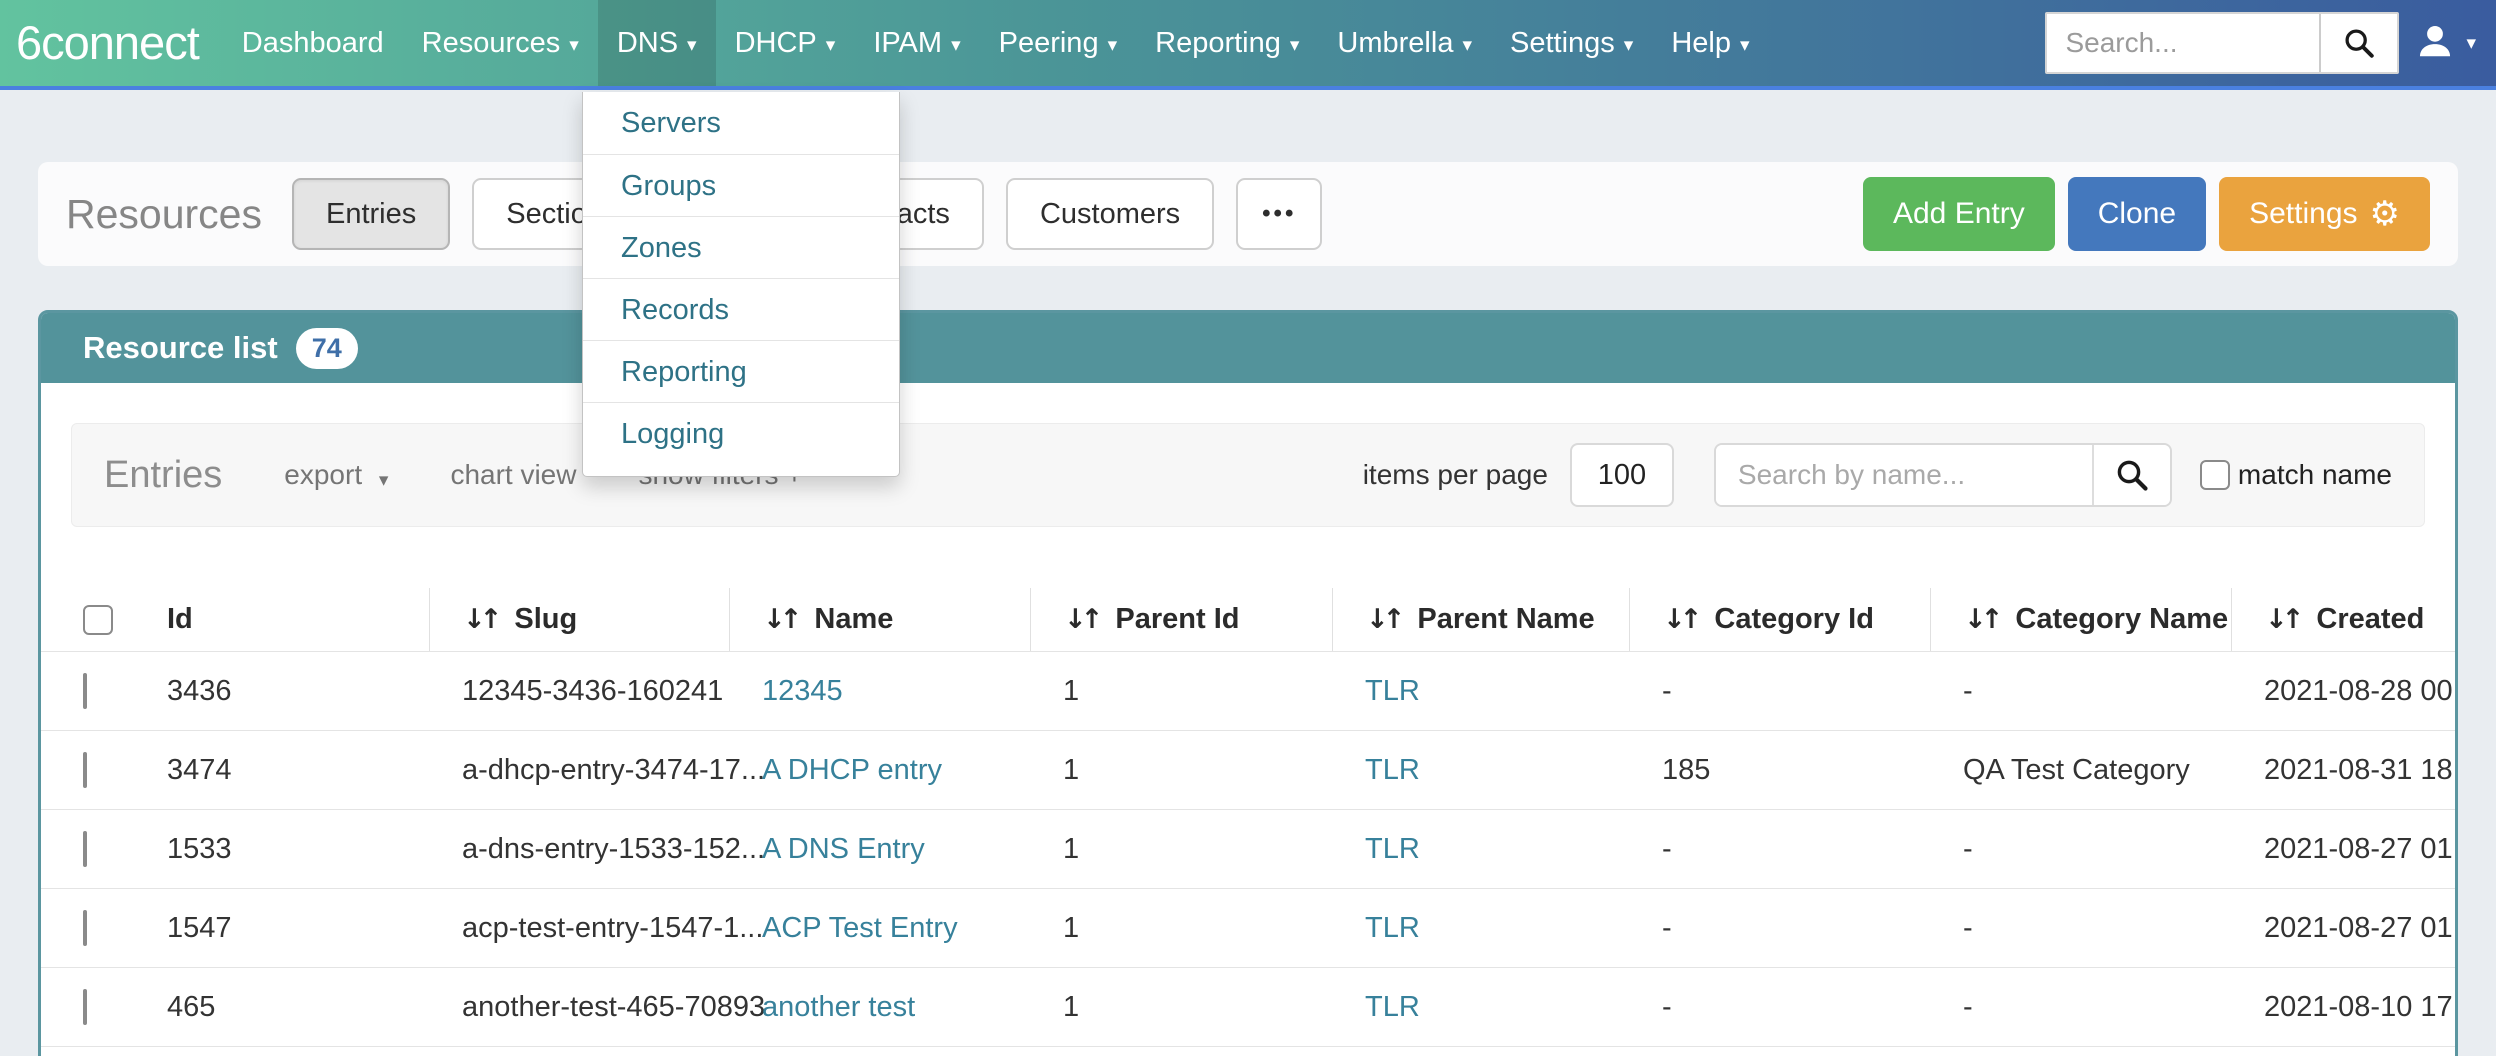 This screenshot has height=1056, width=2496. What do you see at coordinates (656, 43) in the screenshot?
I see `nav-item-dns: DNS ▾` at bounding box center [656, 43].